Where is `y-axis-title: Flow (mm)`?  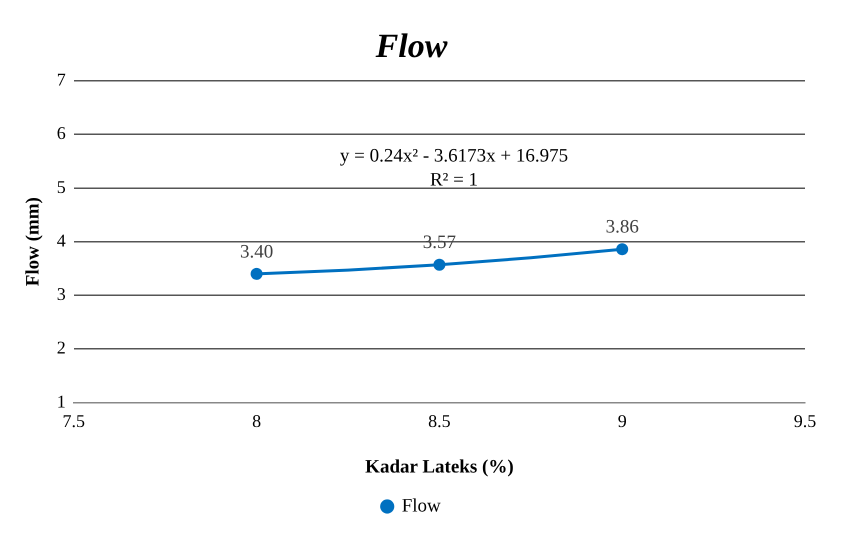 y-axis-title: Flow (mm) is located at coordinates (33, 241).